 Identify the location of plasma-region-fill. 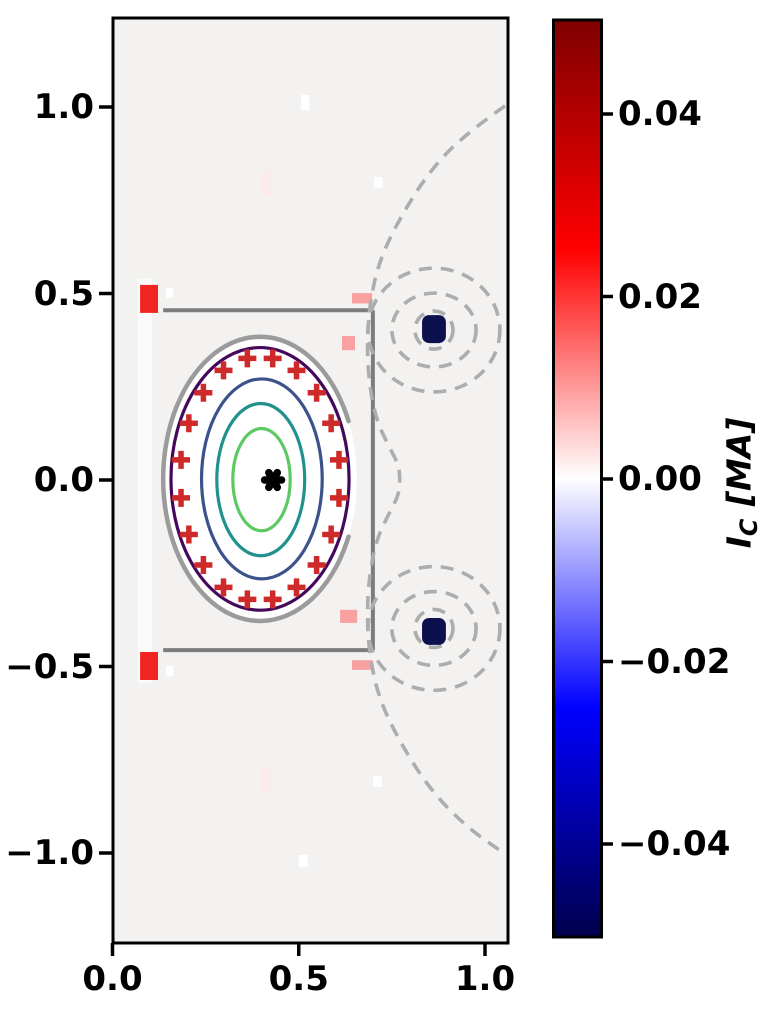
(260, 478).